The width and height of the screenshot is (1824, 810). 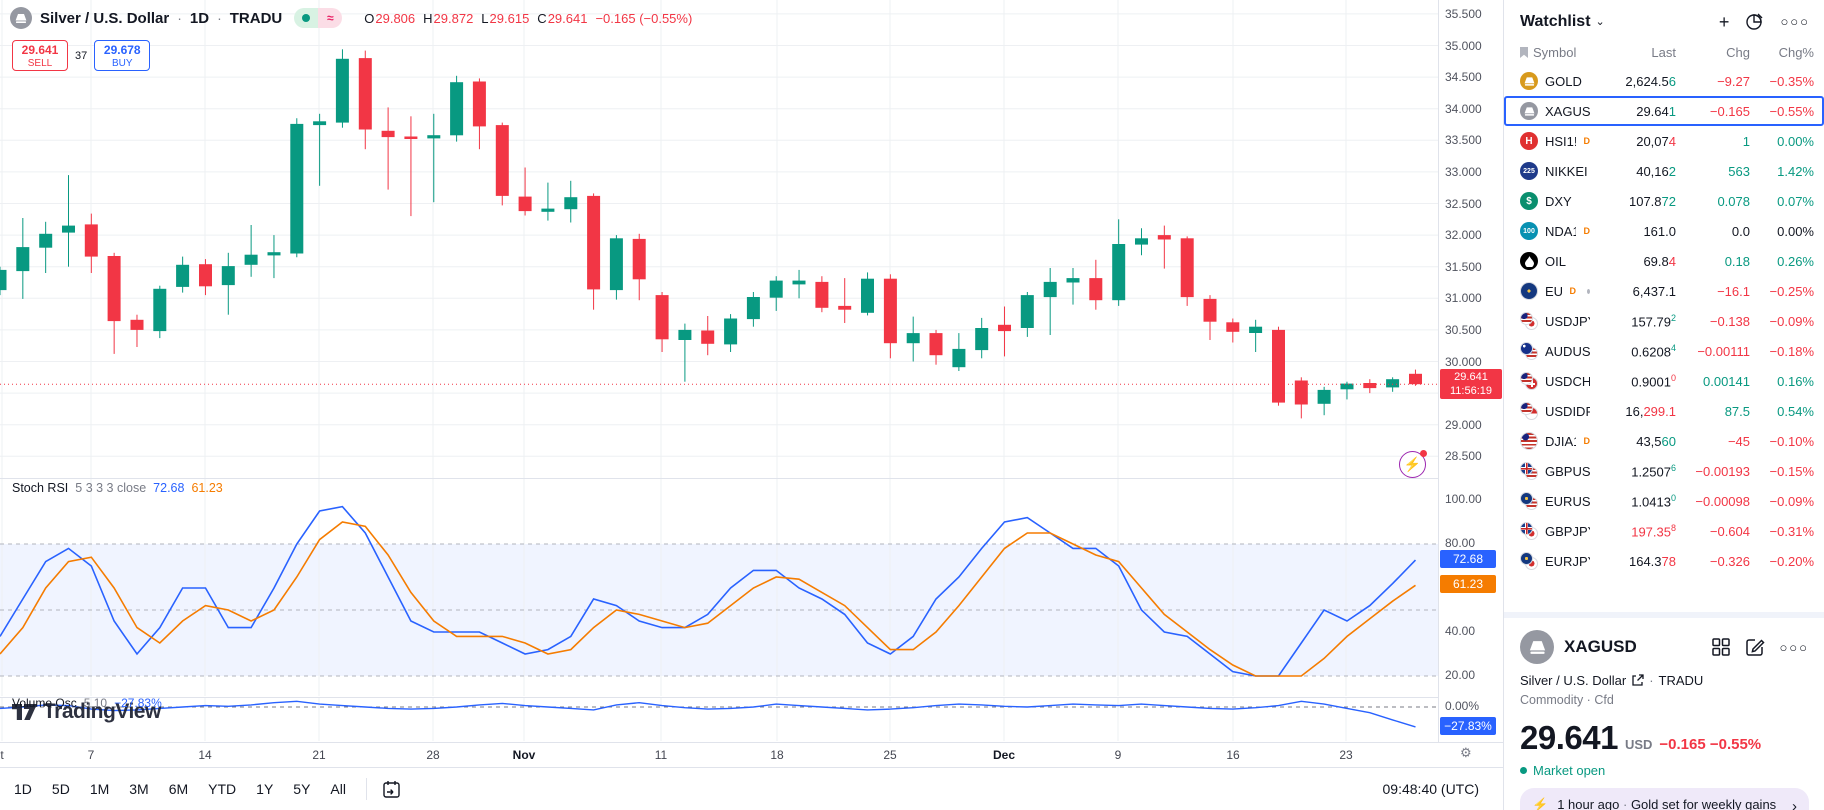 I want to click on time-tick: 7, so click(x=91, y=755).